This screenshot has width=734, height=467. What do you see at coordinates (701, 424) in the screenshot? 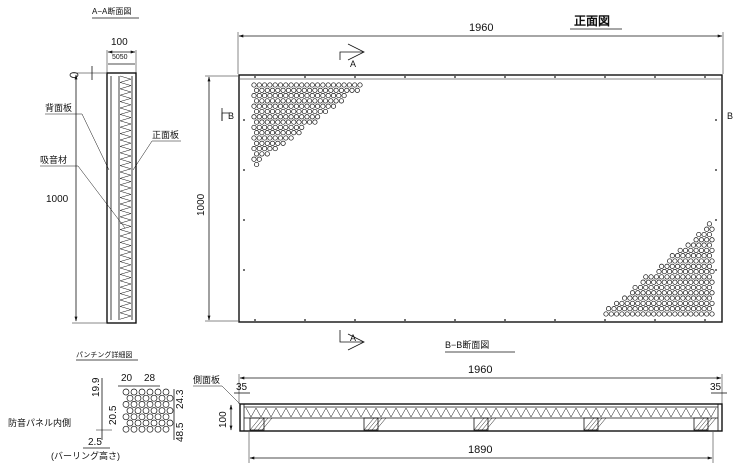
I see `bb-stiffener-block` at bounding box center [701, 424].